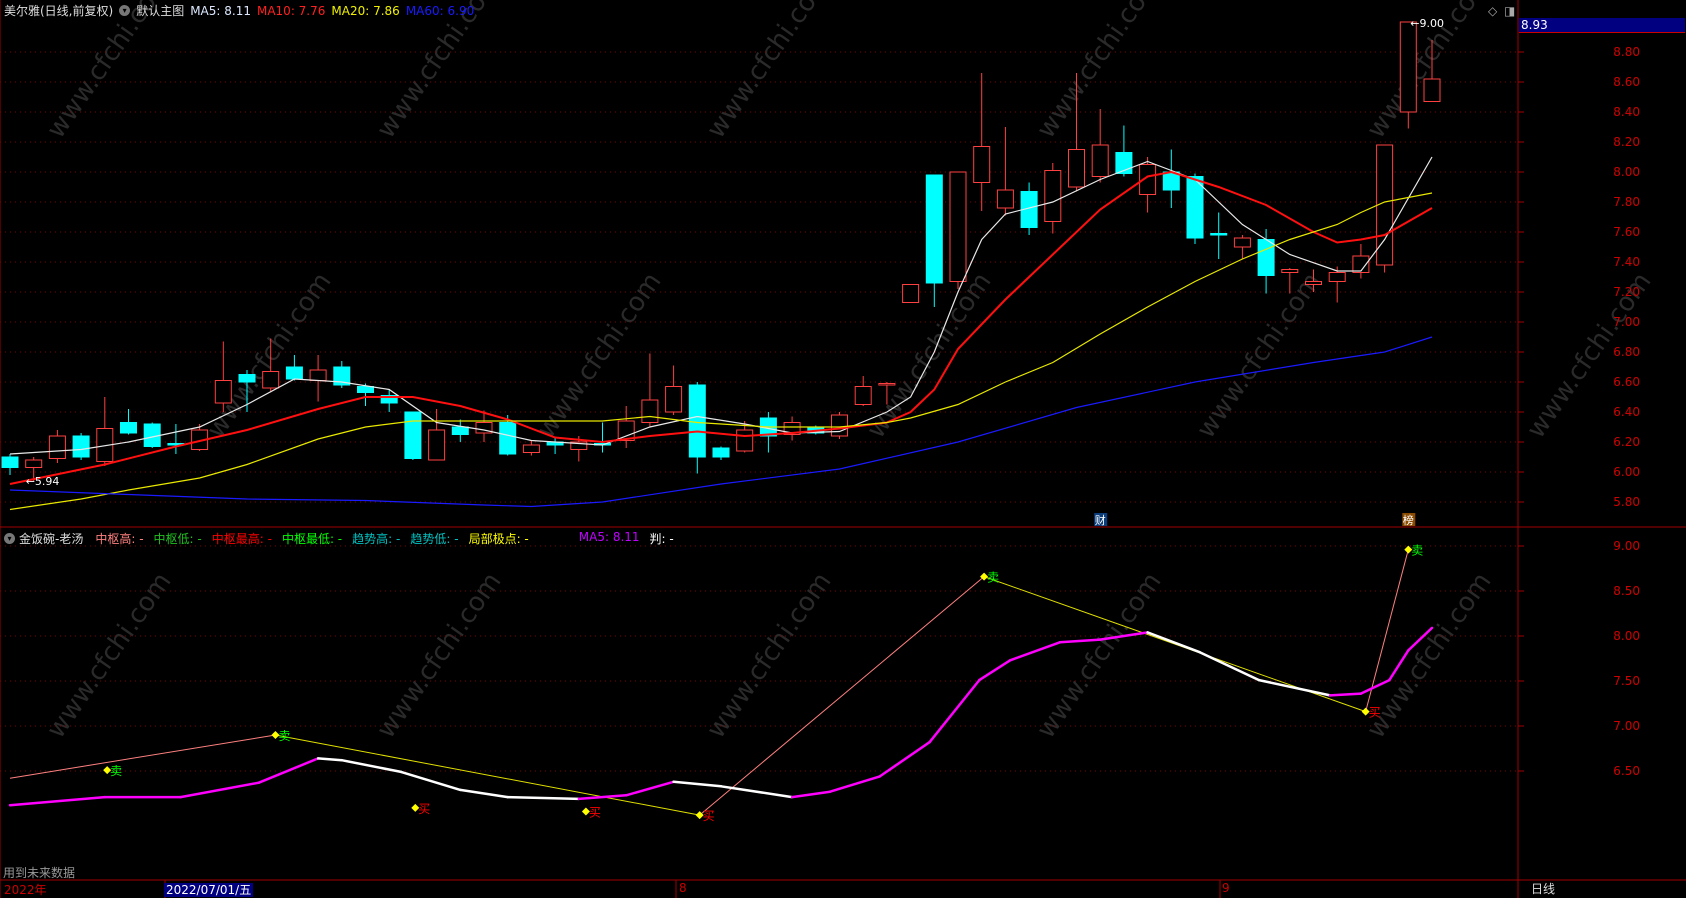  I want to click on y-tick-label: 6.40, so click(1626, 412).